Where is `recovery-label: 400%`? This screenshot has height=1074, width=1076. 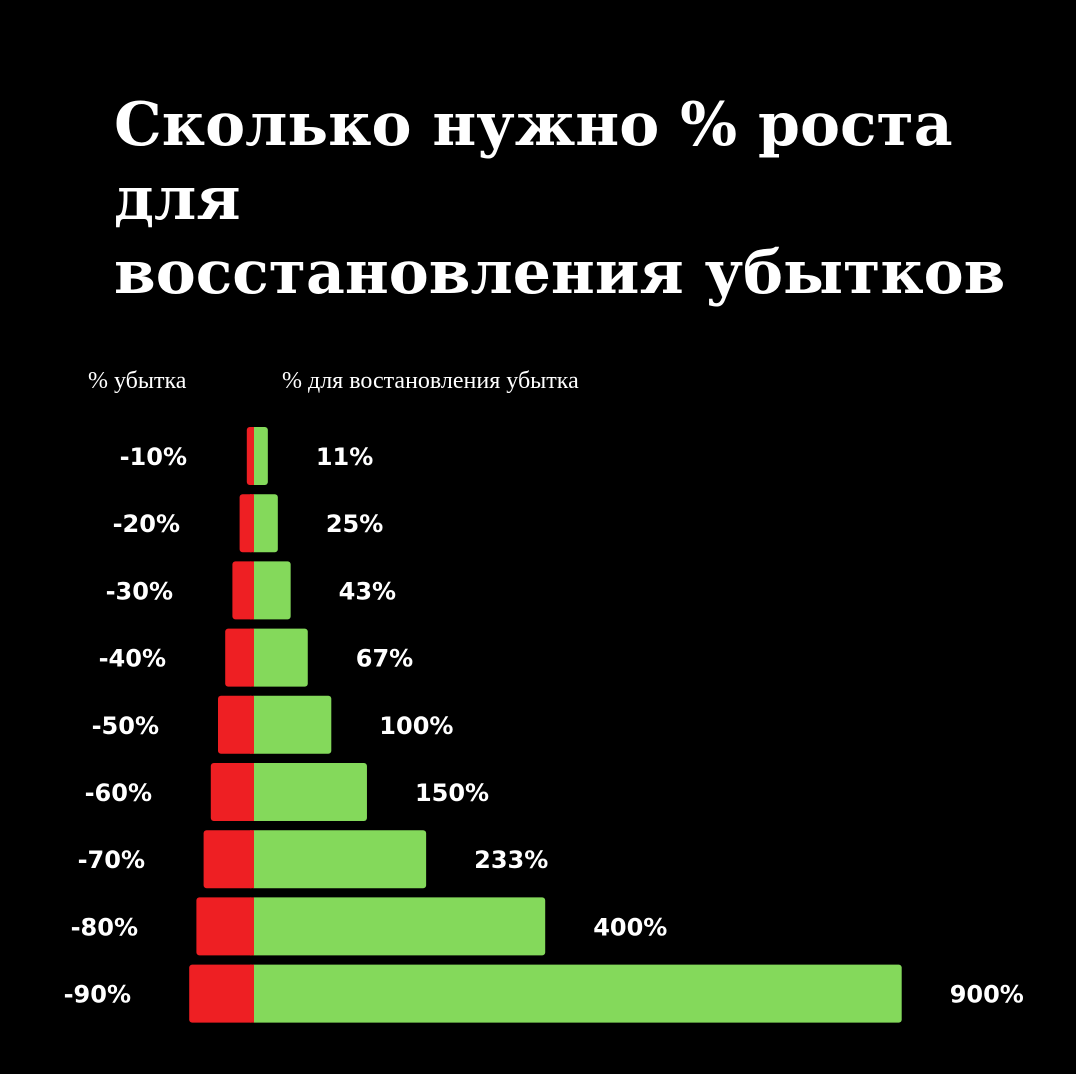 recovery-label: 400% is located at coordinates (630, 927).